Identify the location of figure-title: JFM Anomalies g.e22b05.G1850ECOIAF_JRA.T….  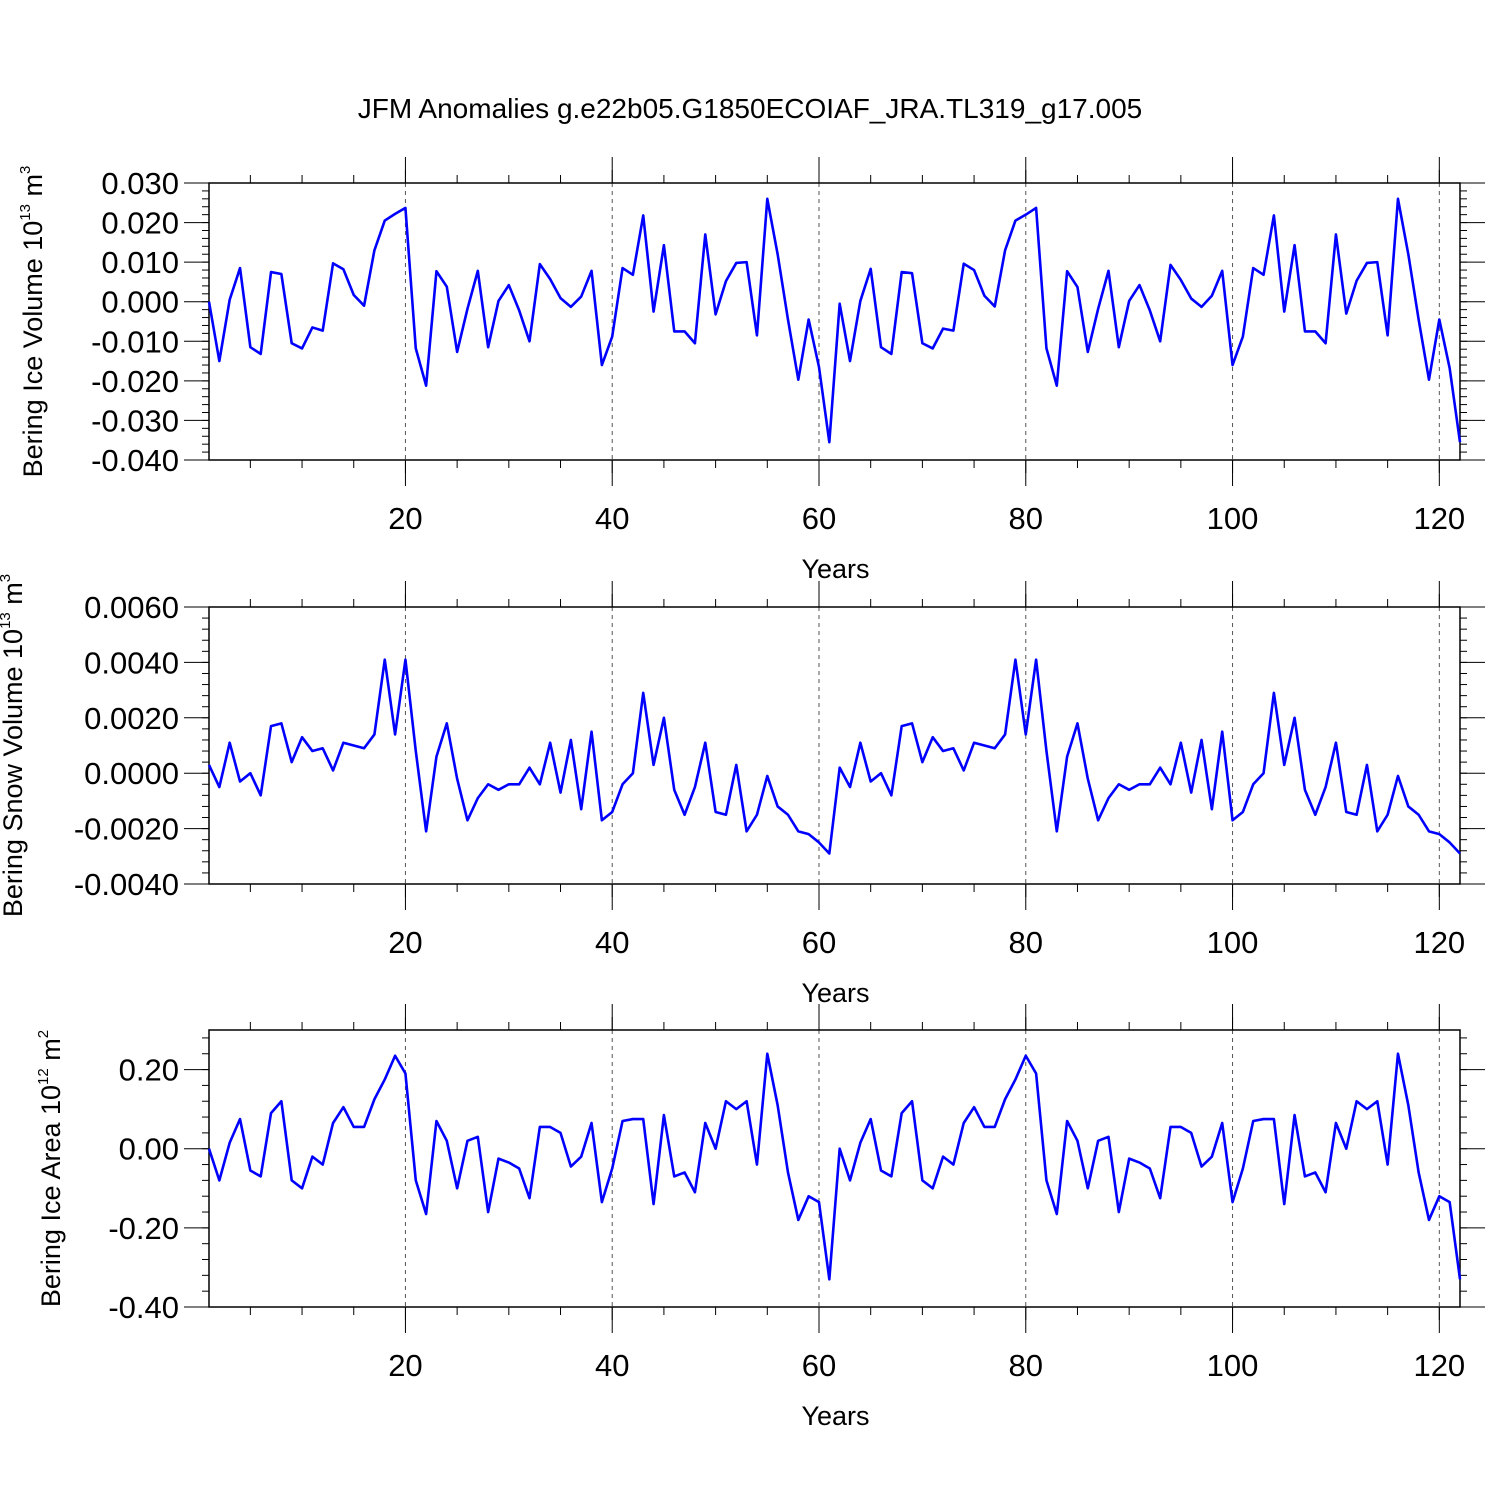
(750, 108).